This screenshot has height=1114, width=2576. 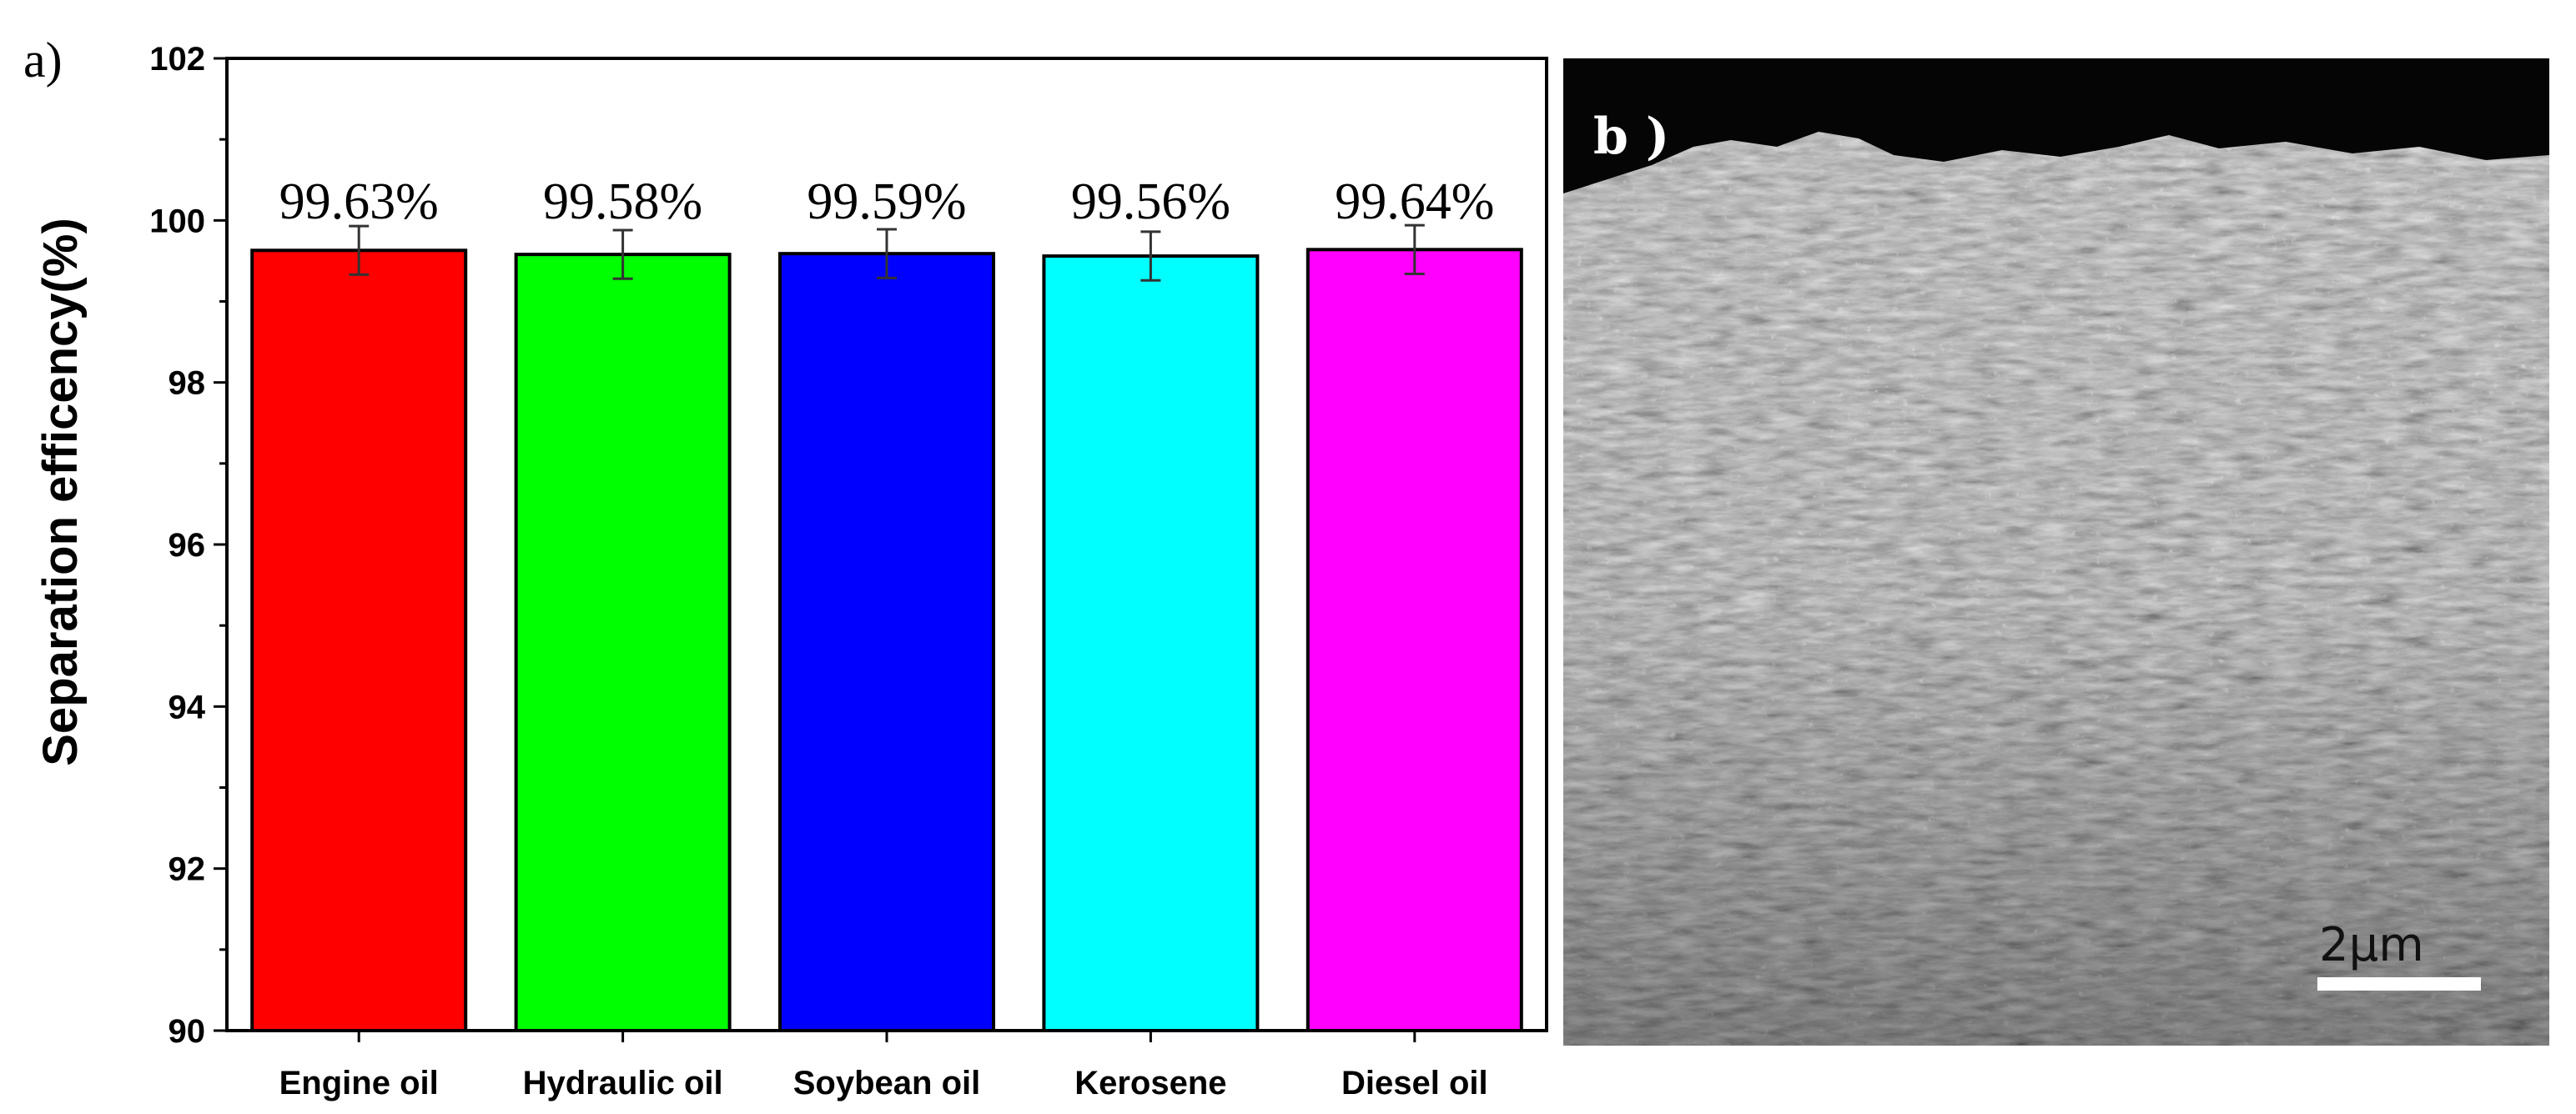 What do you see at coordinates (177, 221) in the screenshot?
I see `y-tick-label-5: 100` at bounding box center [177, 221].